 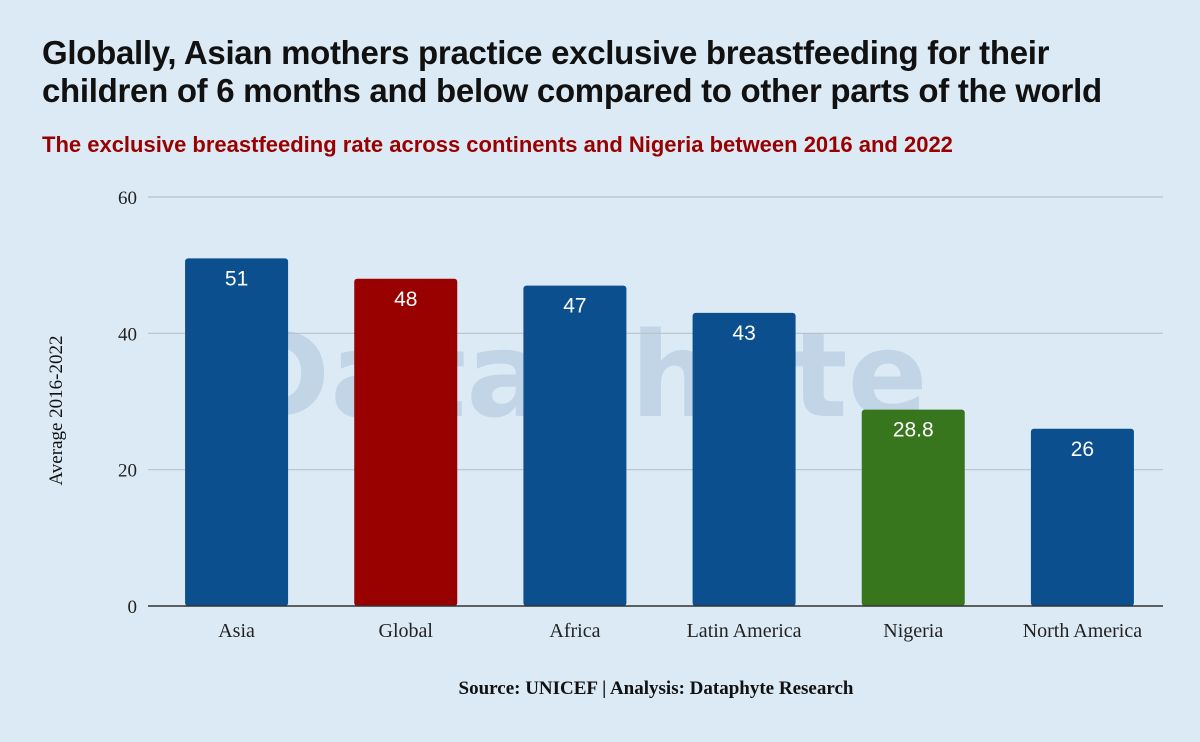 What do you see at coordinates (913, 631) in the screenshot?
I see `x-tick-label: Nigeria` at bounding box center [913, 631].